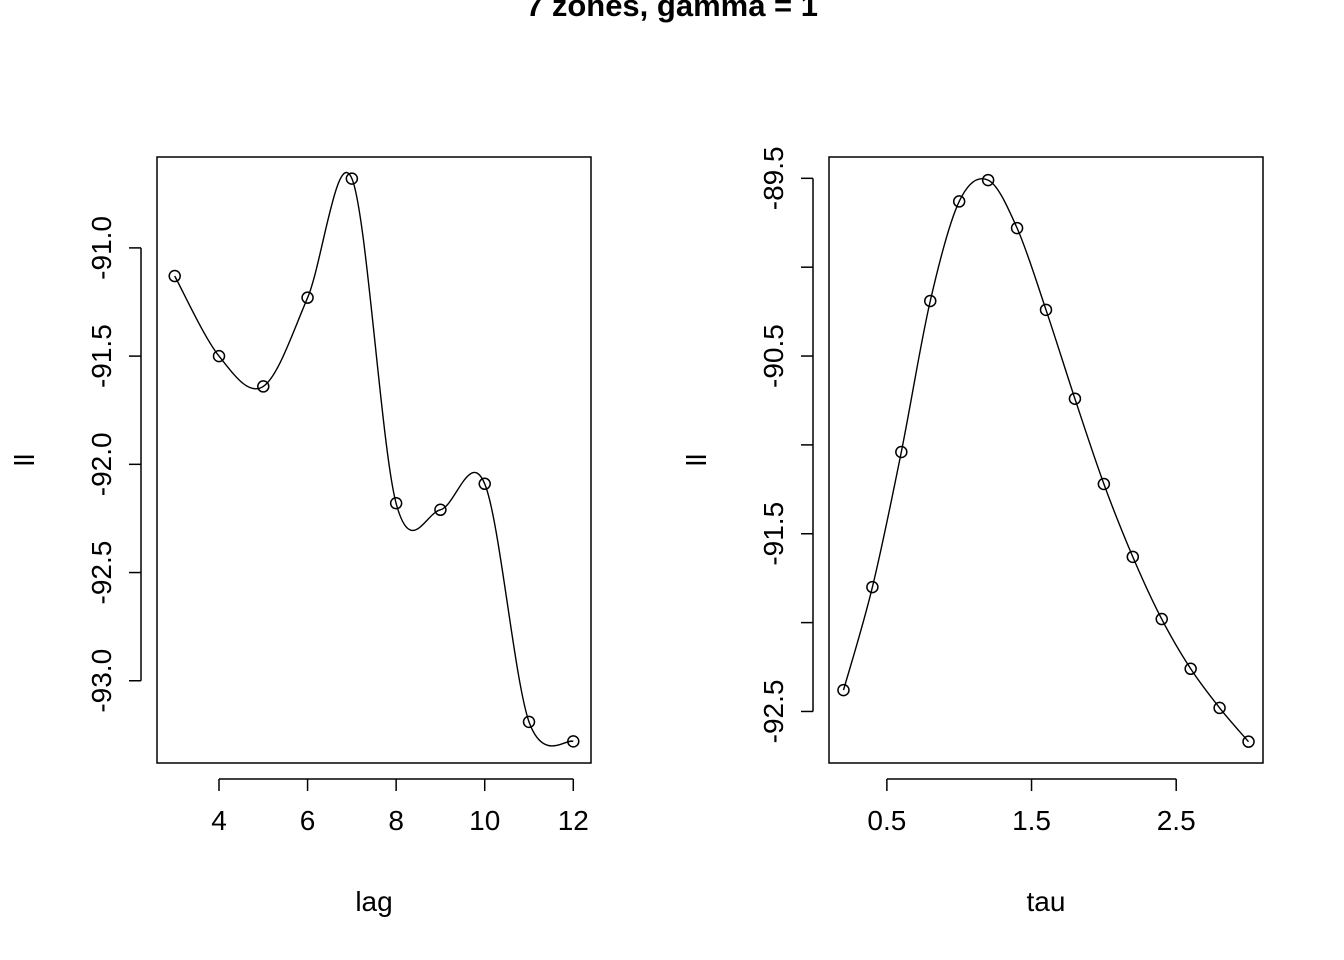 The image size is (1344, 960). What do you see at coordinates (786, 445) in the screenshot?
I see `tau-plot-y-axis: -92.5 -91.5 -90.5 -89.5` at bounding box center [786, 445].